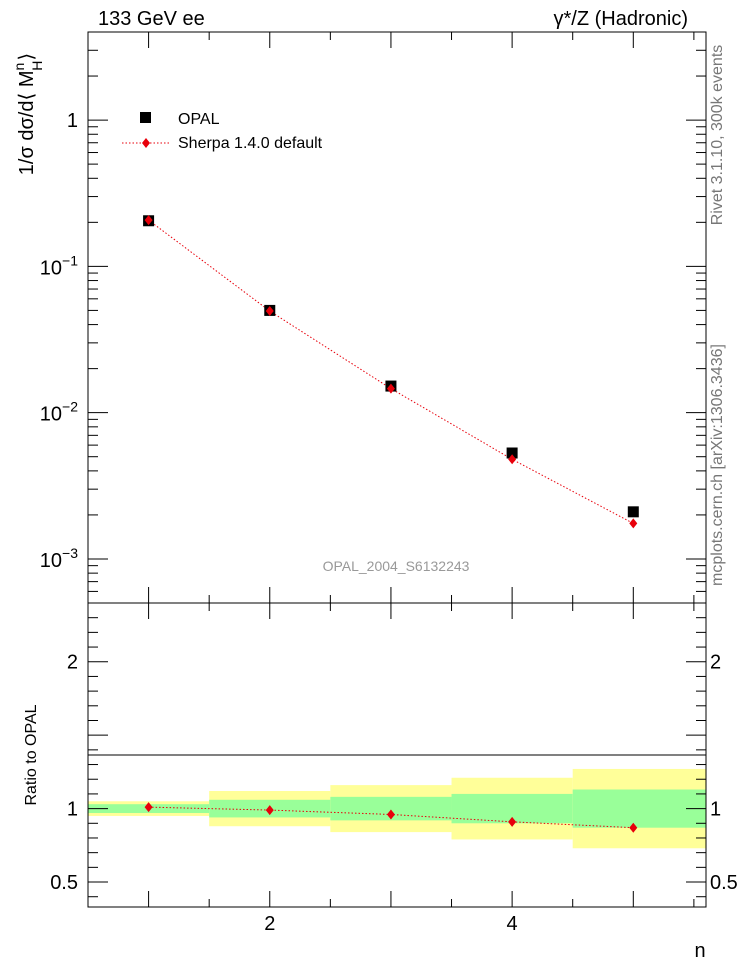  What do you see at coordinates (199, 119) in the screenshot?
I see `legend-opal-label: OPAL` at bounding box center [199, 119].